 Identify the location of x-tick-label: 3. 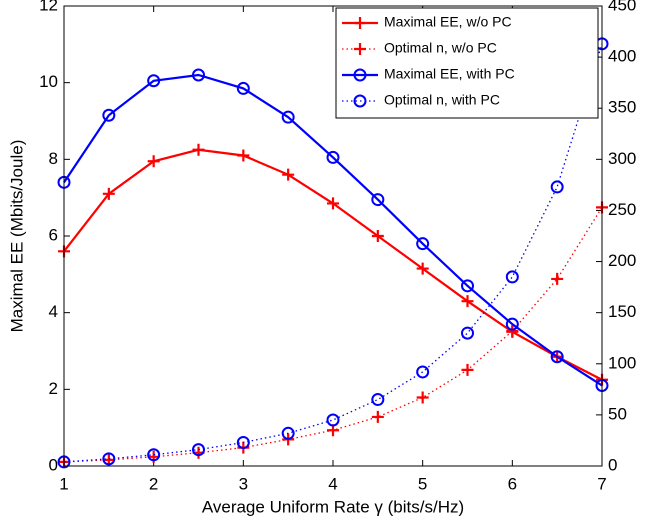
(243, 483).